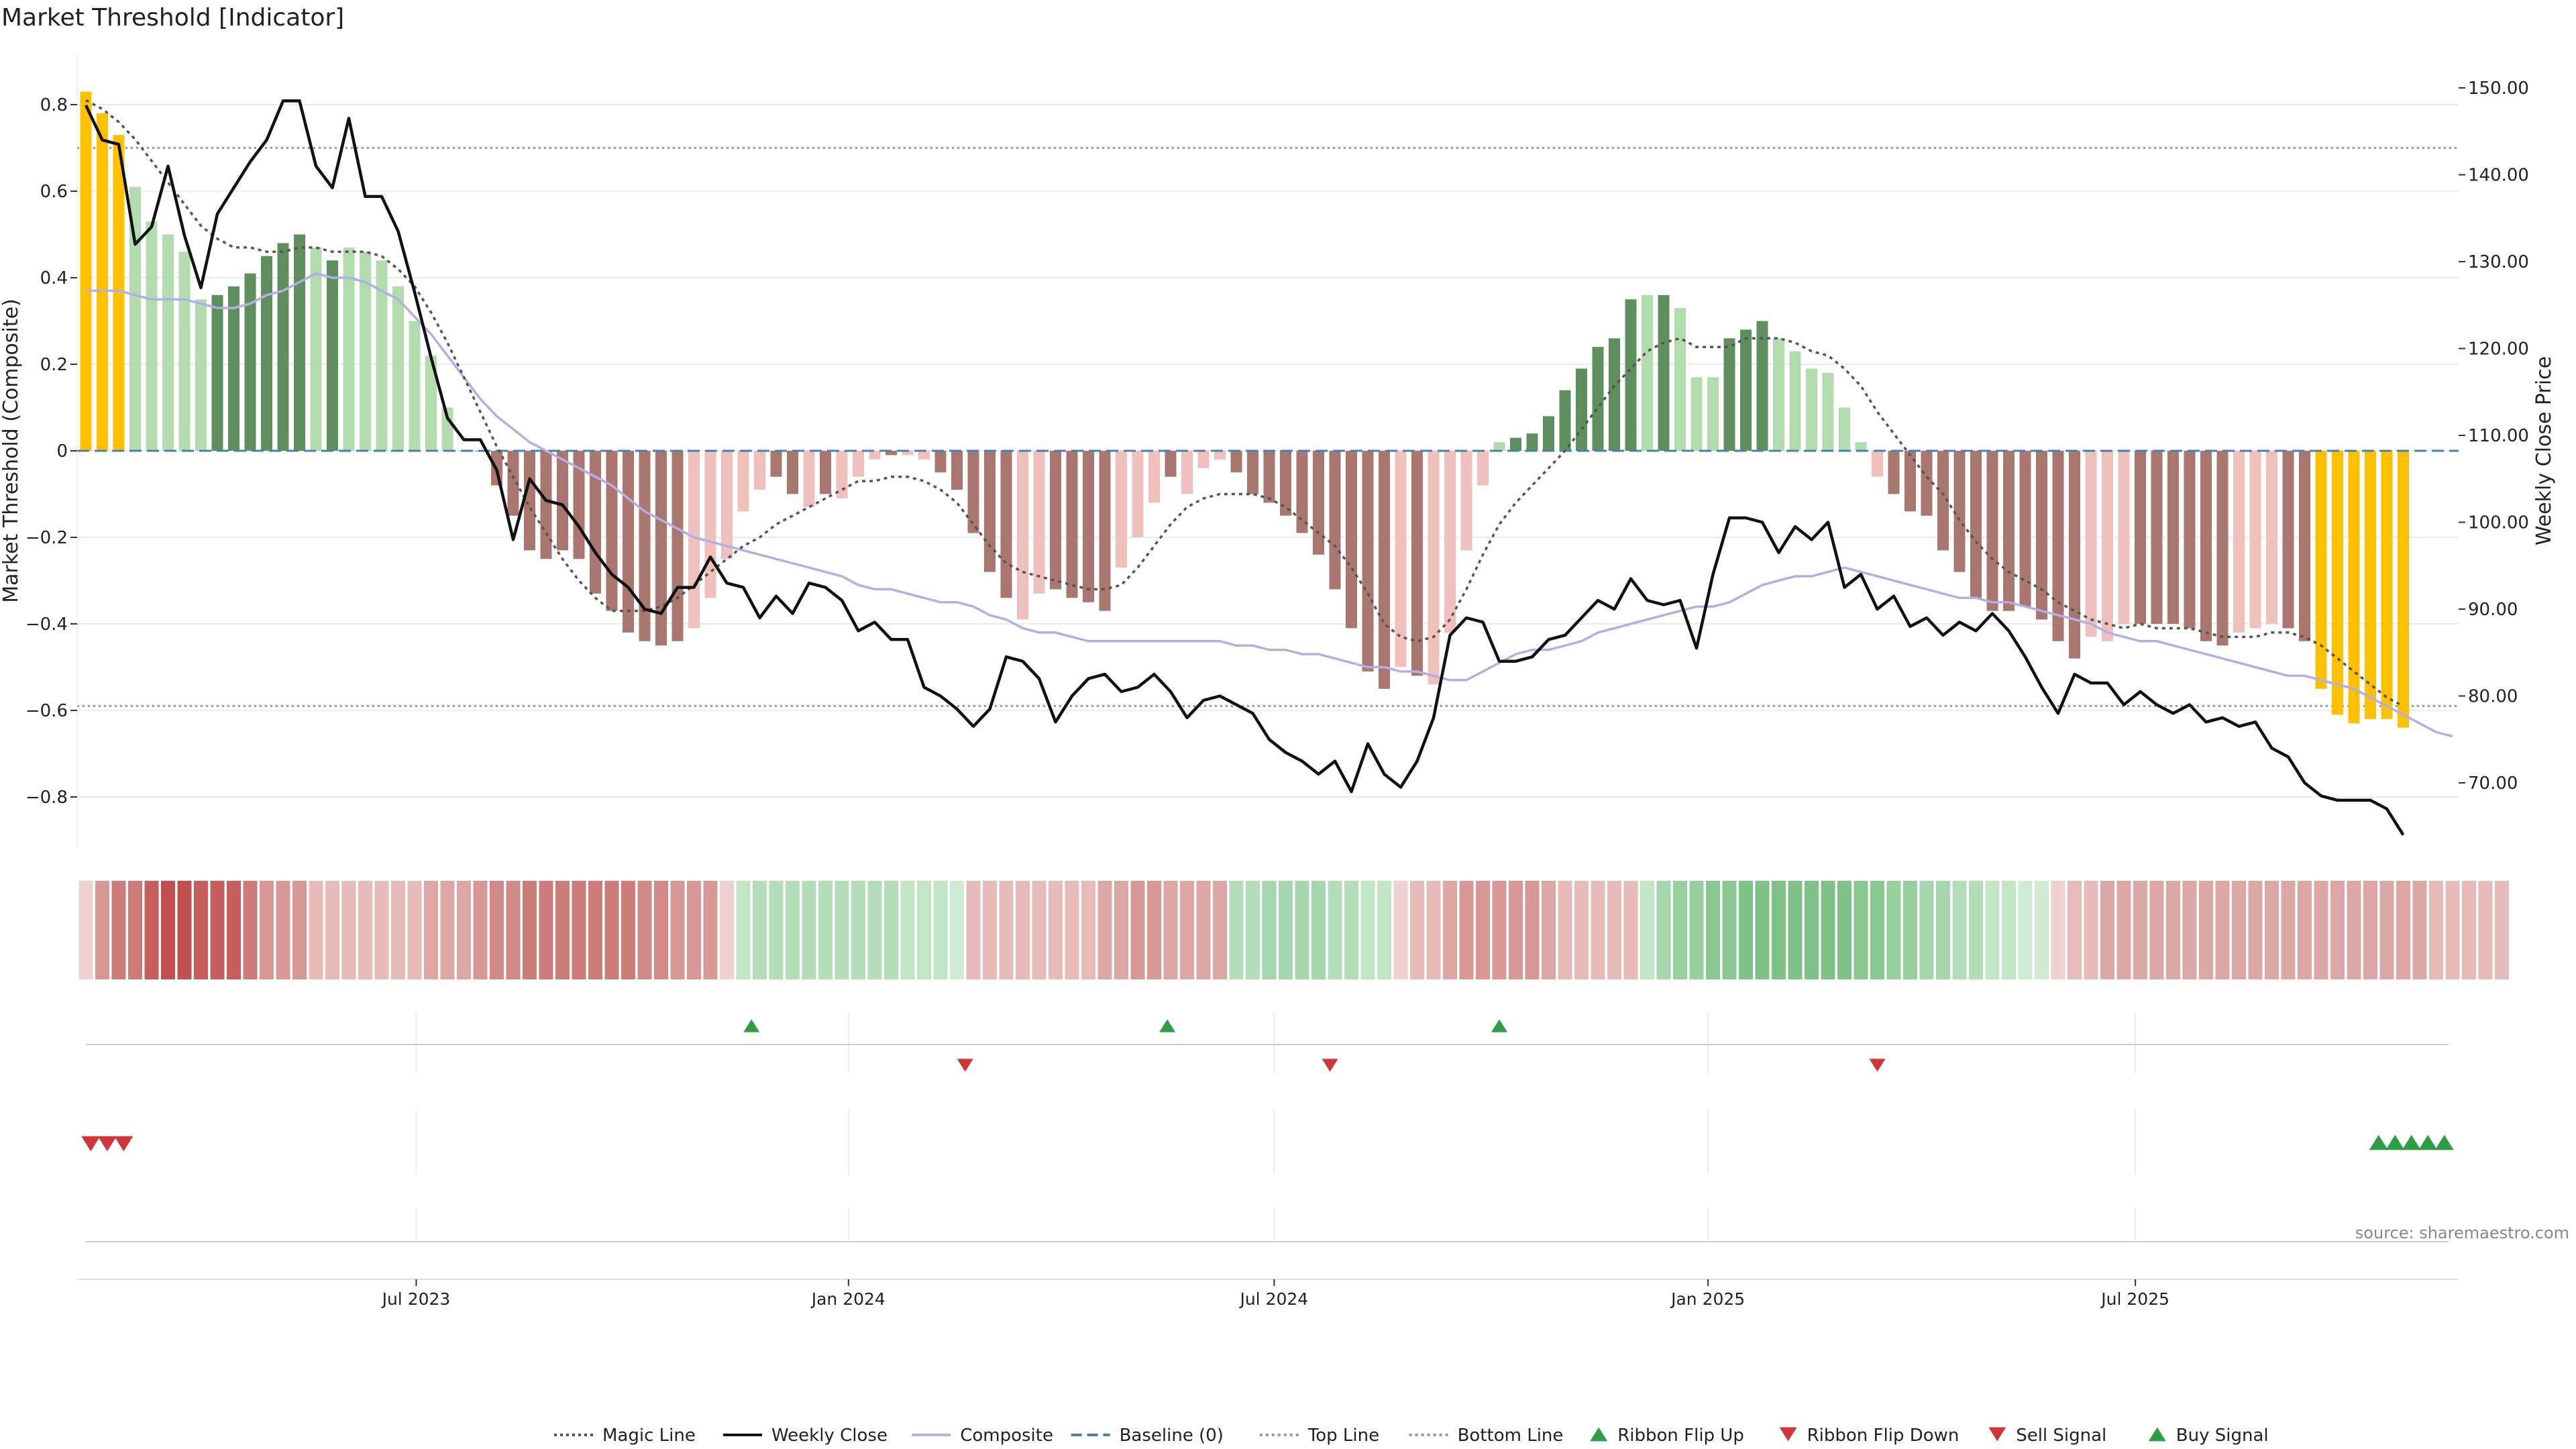 The height and width of the screenshot is (1449, 2576). I want to click on legend-label: Buy Signal, so click(2222, 1436).